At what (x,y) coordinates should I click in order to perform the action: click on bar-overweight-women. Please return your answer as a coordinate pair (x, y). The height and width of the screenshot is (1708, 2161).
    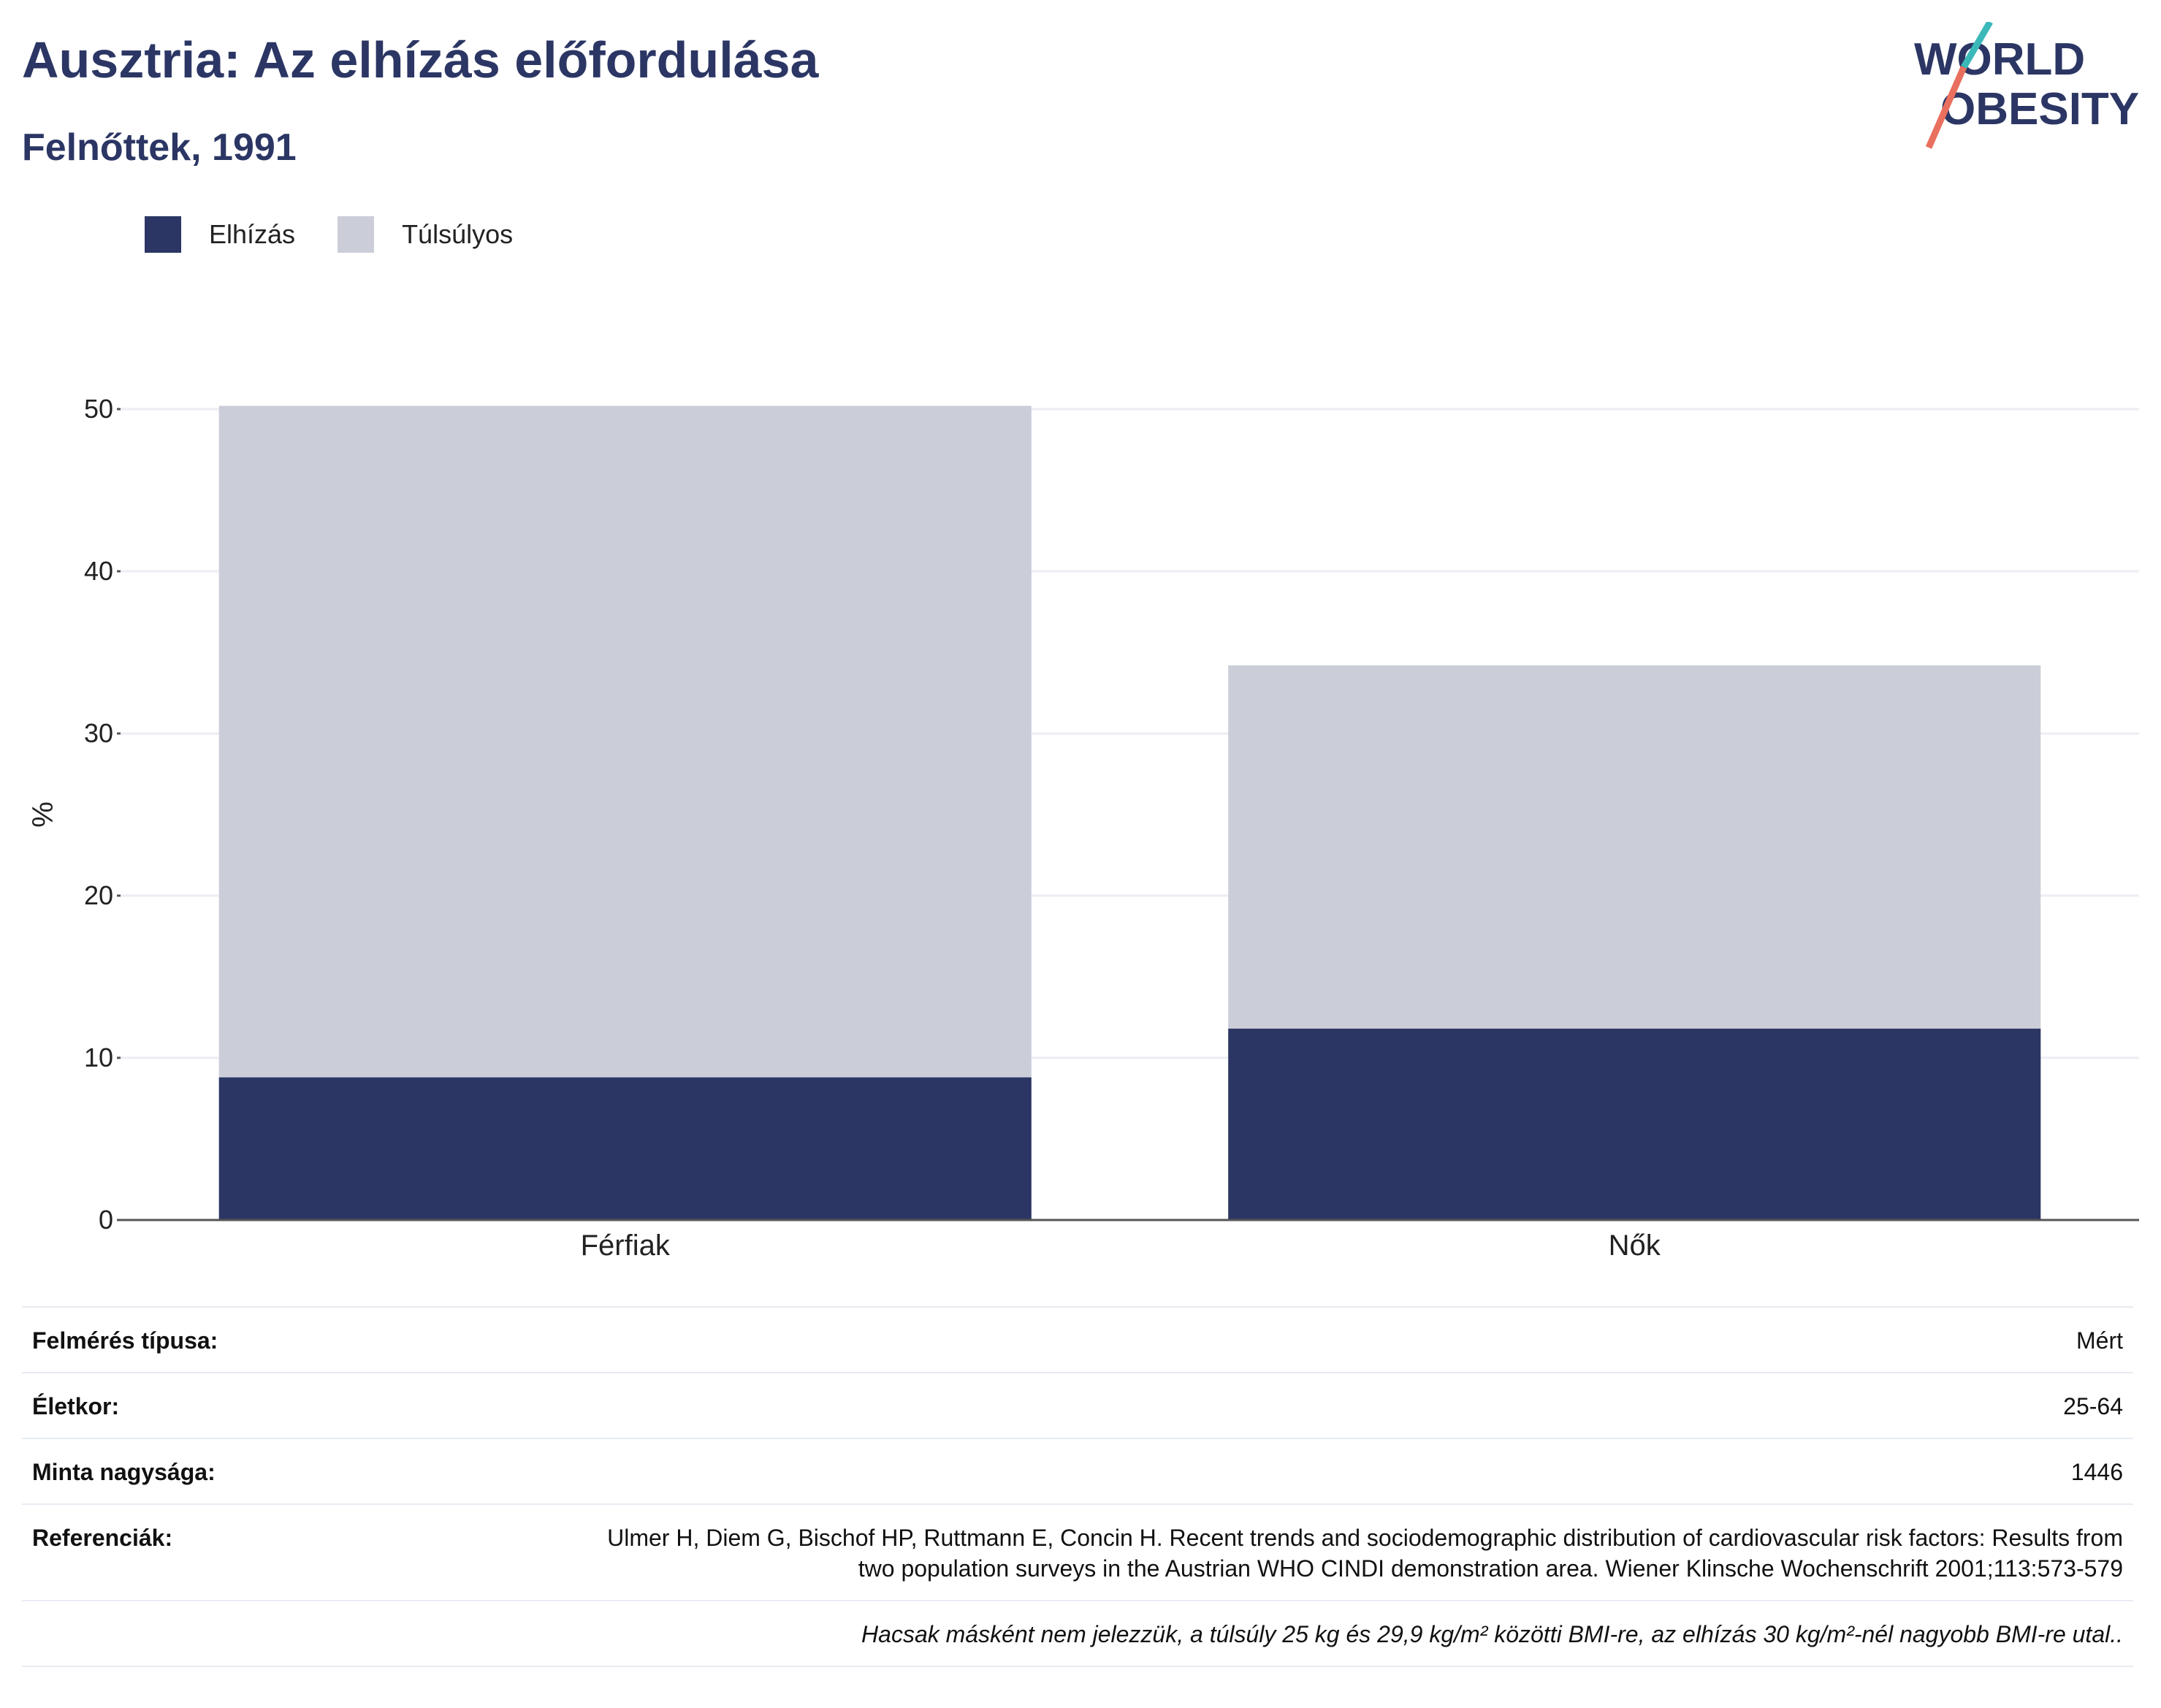
    Looking at the image, I should click on (1634, 847).